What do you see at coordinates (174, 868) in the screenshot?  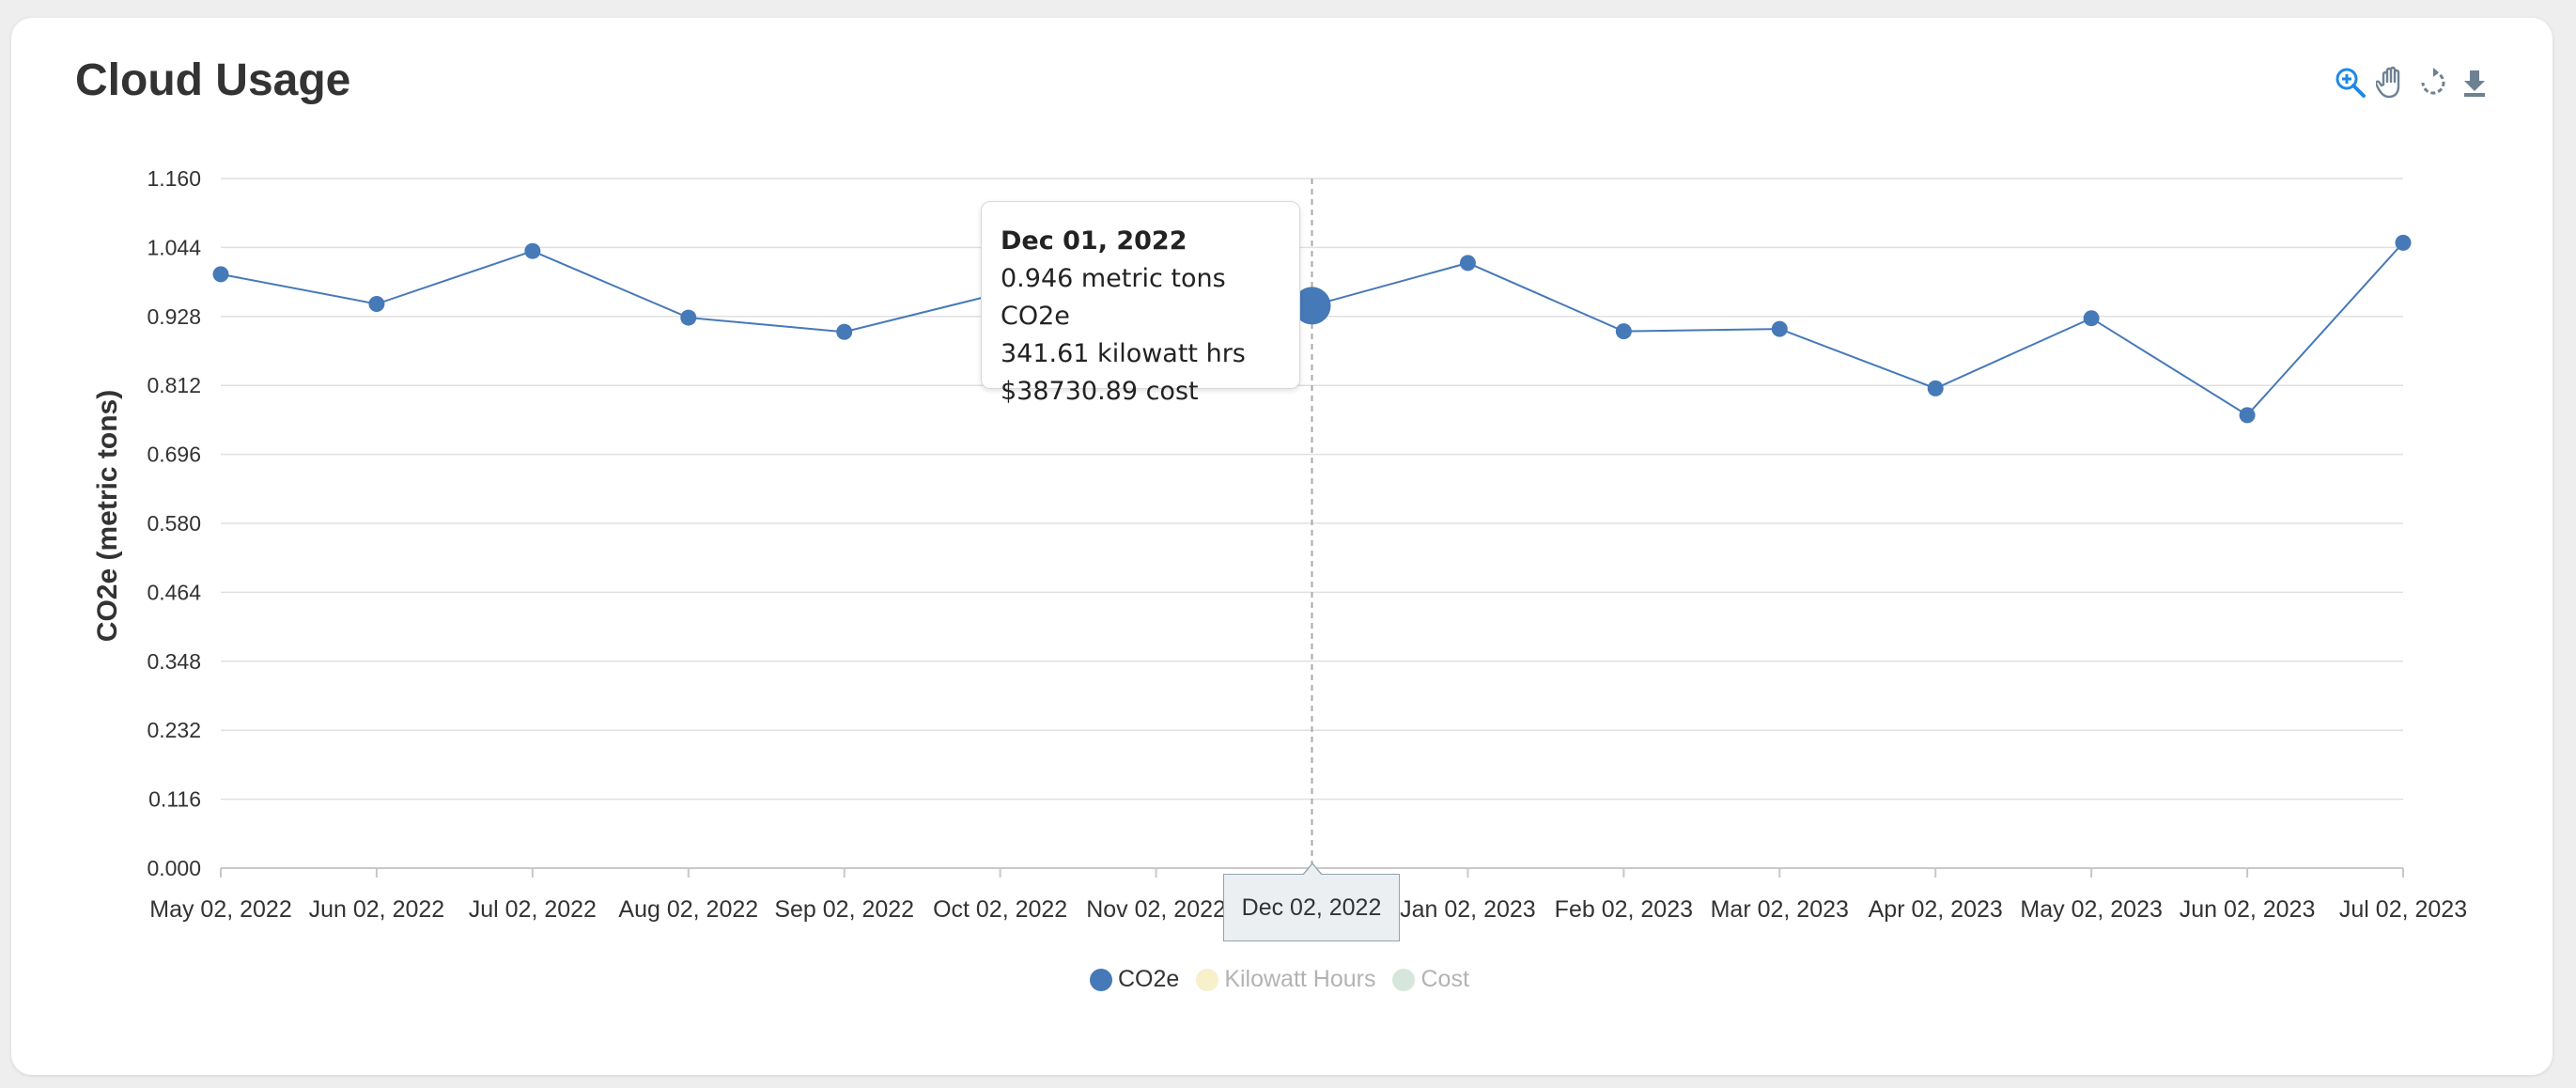 I see `y-tick-label: 0.000` at bounding box center [174, 868].